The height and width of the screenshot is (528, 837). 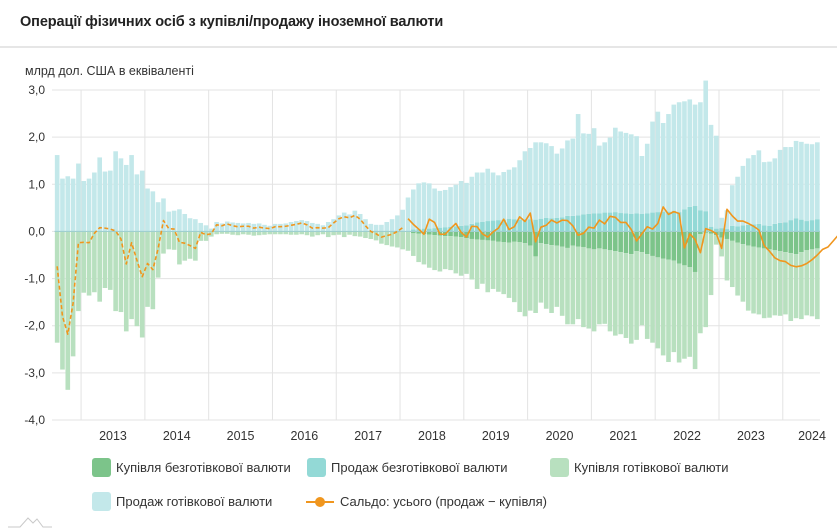 What do you see at coordinates (36, 184) in the screenshot?
I see `y-tick-label: 1,0` at bounding box center [36, 184].